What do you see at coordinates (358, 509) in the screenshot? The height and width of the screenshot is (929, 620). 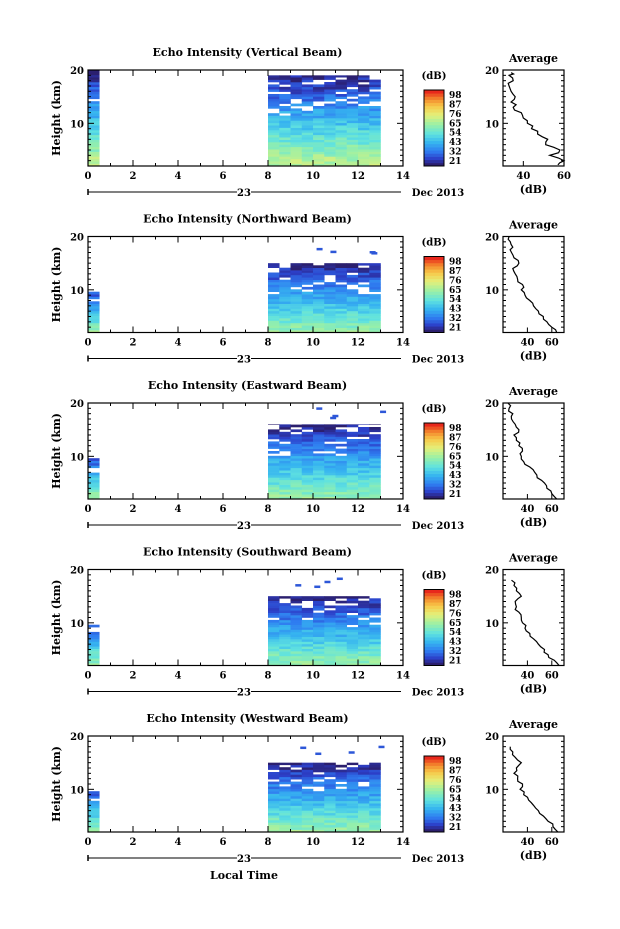 I see `x-tick-label: 12` at bounding box center [358, 509].